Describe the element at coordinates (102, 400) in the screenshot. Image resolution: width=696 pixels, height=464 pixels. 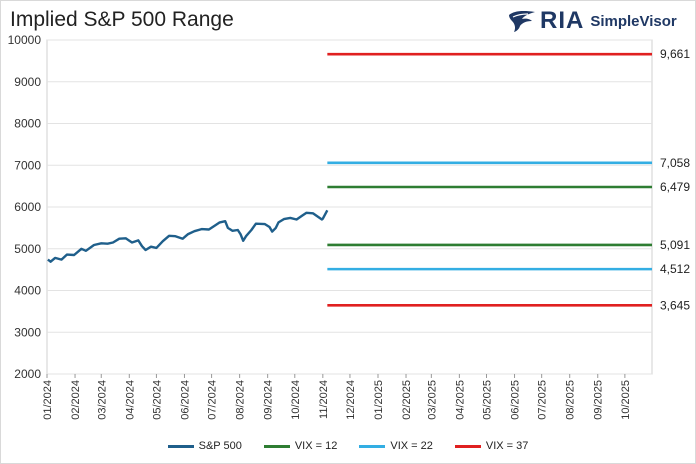
I see `x-tick-label: 03/2024` at that location.